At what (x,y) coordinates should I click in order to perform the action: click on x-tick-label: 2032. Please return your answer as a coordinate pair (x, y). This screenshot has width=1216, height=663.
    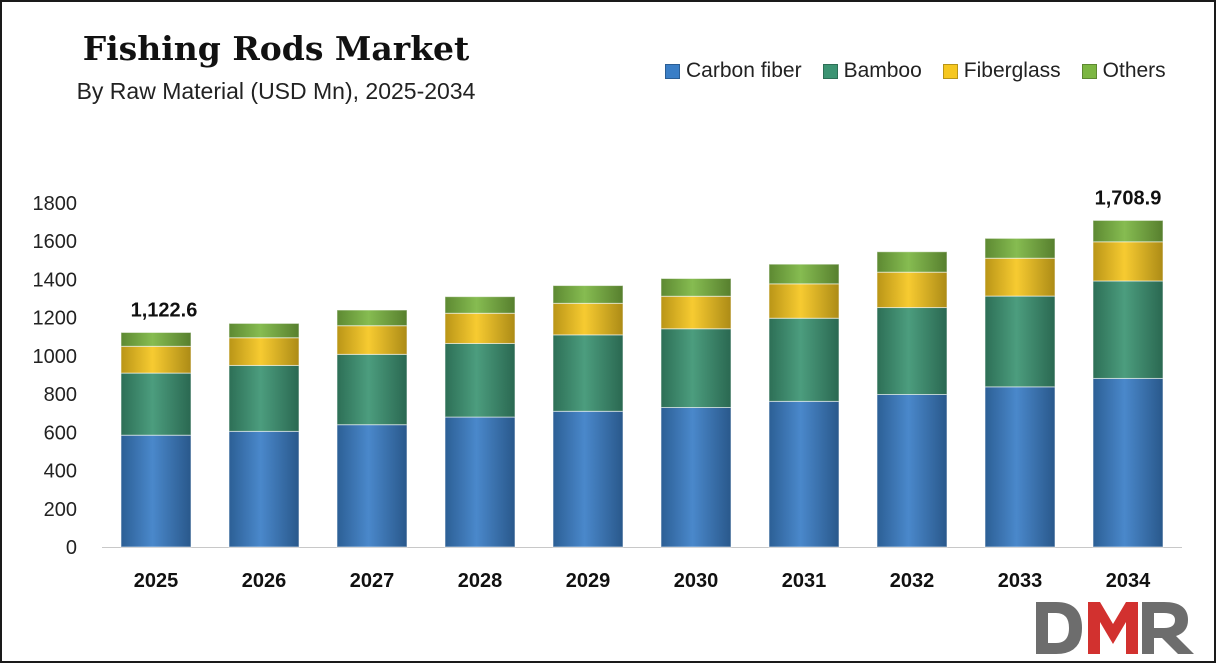
    Looking at the image, I should click on (912, 581).